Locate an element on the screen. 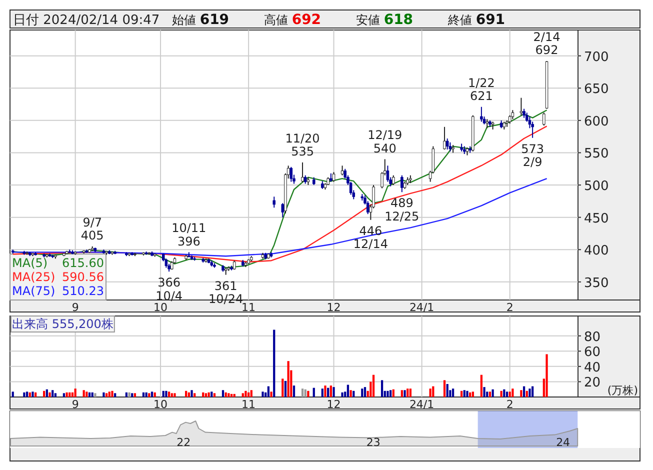 Image resolution: width=653 pixels, height=470 pixels. annotation: 573 2/9 is located at coordinates (532, 156).